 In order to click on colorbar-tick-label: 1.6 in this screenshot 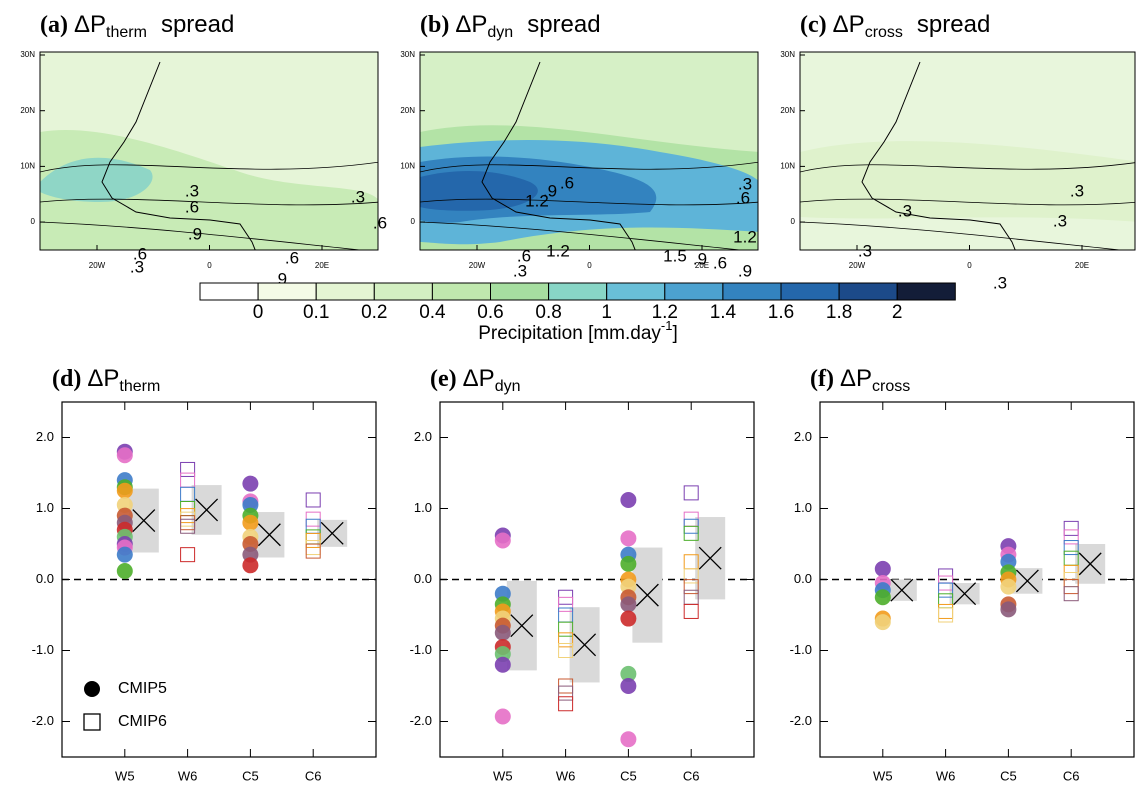, I will do `click(781, 312)`.